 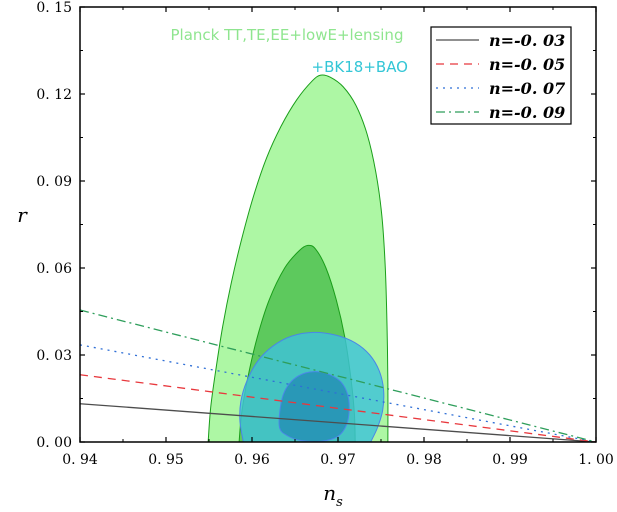 I want to click on y-tick-label: 0. 03, so click(x=54, y=356).